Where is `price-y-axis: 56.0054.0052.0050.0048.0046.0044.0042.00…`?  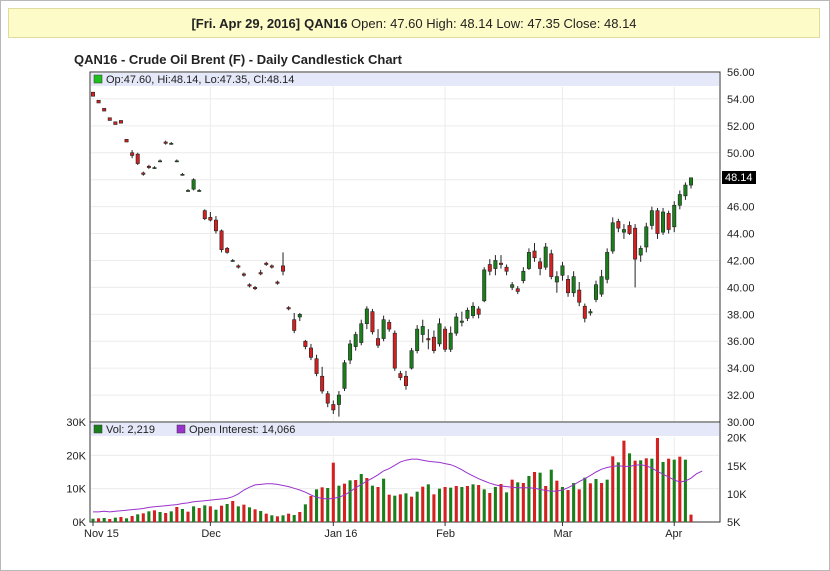 price-y-axis: 56.0054.0052.0050.0048.0046.0044.0042.00… is located at coordinates (741, 248).